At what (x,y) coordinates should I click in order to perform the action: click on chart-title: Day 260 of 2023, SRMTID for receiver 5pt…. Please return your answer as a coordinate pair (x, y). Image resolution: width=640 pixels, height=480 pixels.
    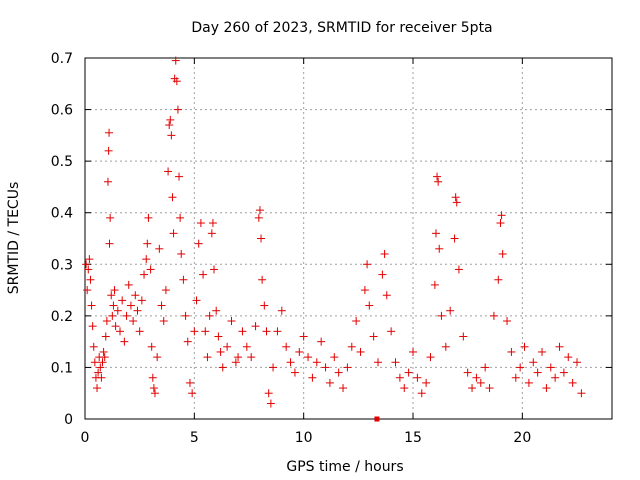
    Looking at the image, I should click on (341, 28).